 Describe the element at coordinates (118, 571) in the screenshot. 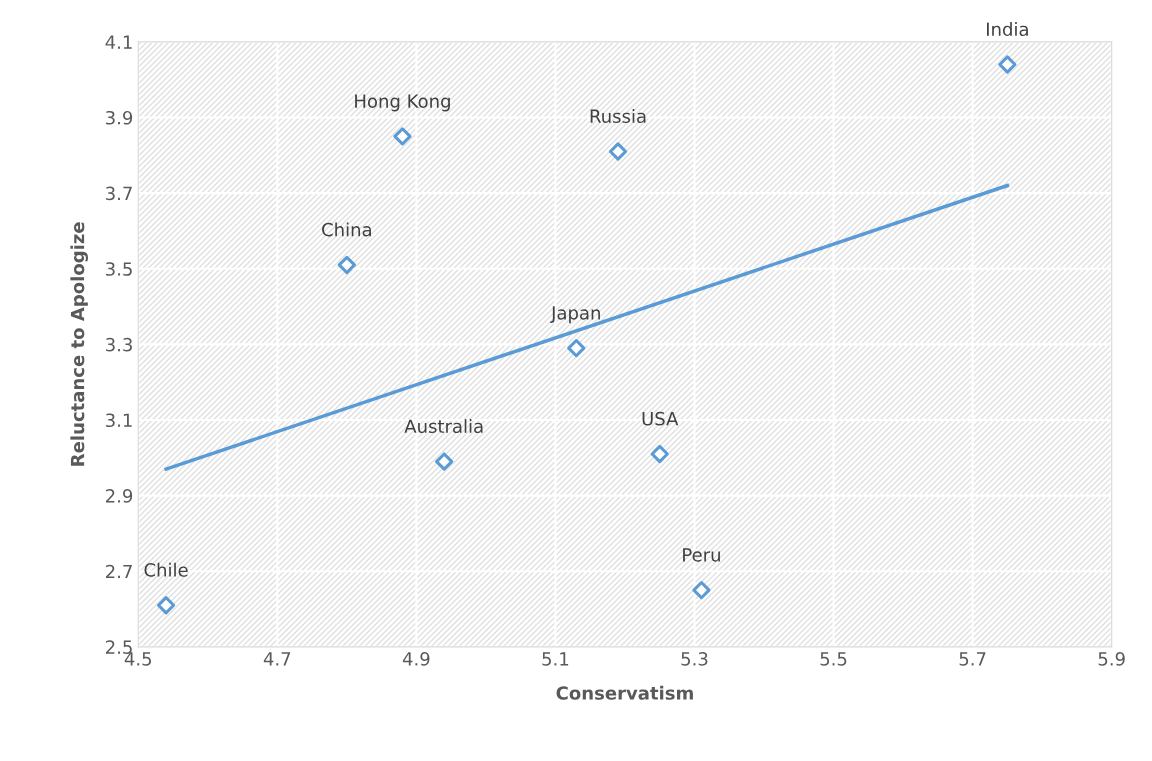

I see `y-tick-label: 2.7` at that location.